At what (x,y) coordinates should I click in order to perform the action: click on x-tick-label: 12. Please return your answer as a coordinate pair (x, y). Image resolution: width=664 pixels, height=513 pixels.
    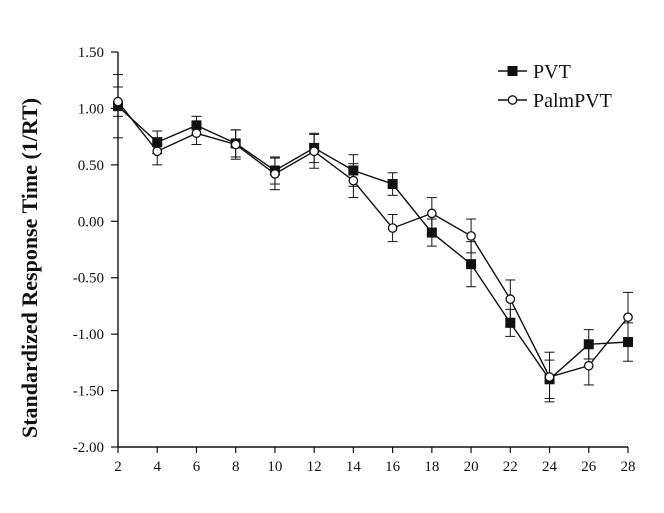
    Looking at the image, I should click on (314, 467).